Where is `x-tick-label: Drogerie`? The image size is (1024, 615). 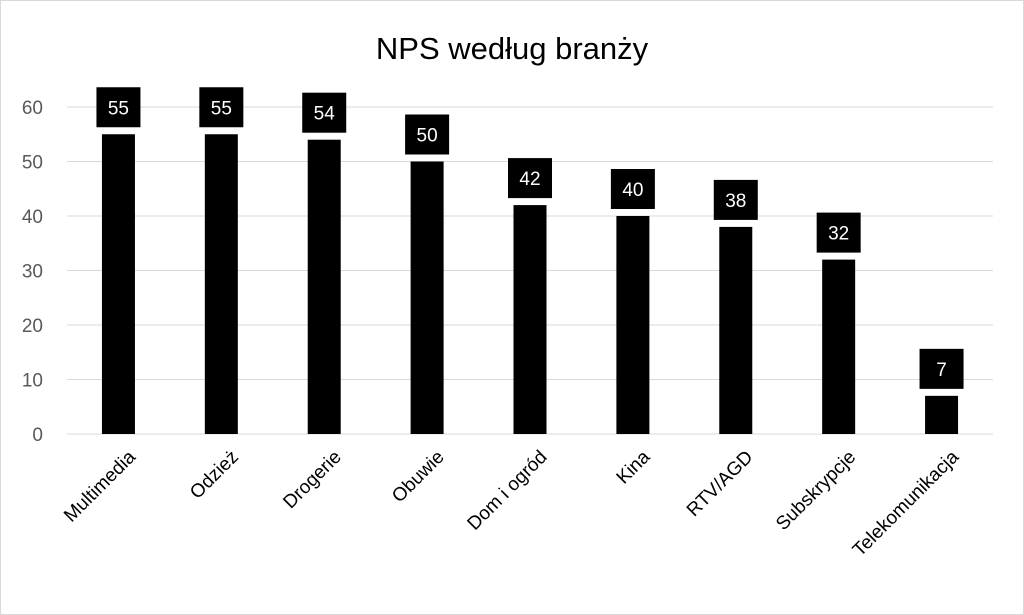
x-tick-label: Drogerie is located at coordinates (312, 480).